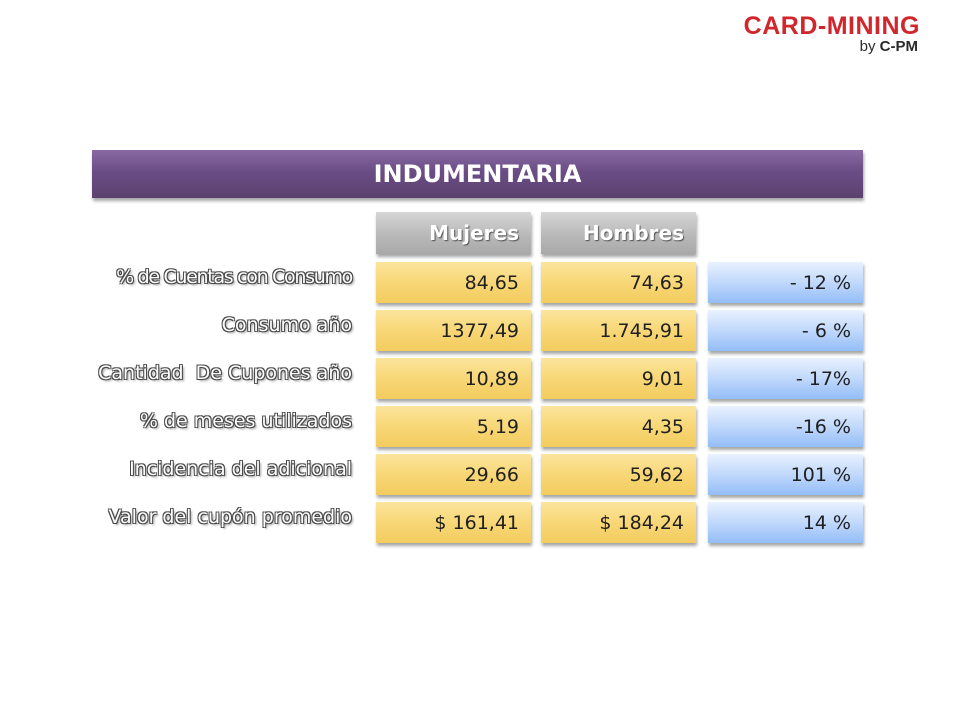  What do you see at coordinates (785, 522) in the screenshot?
I see `difference-cell: 14 %` at bounding box center [785, 522].